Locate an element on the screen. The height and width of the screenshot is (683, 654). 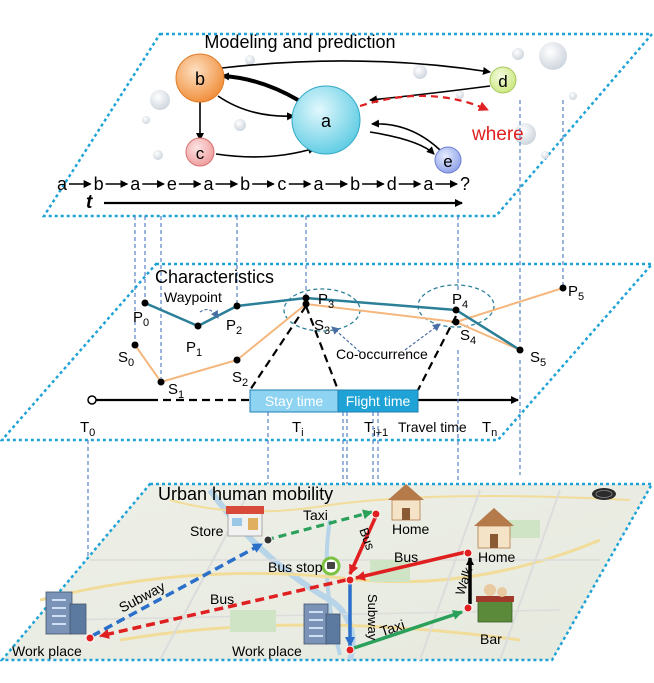
time-tick-label: Ti is located at coordinates (298, 429).